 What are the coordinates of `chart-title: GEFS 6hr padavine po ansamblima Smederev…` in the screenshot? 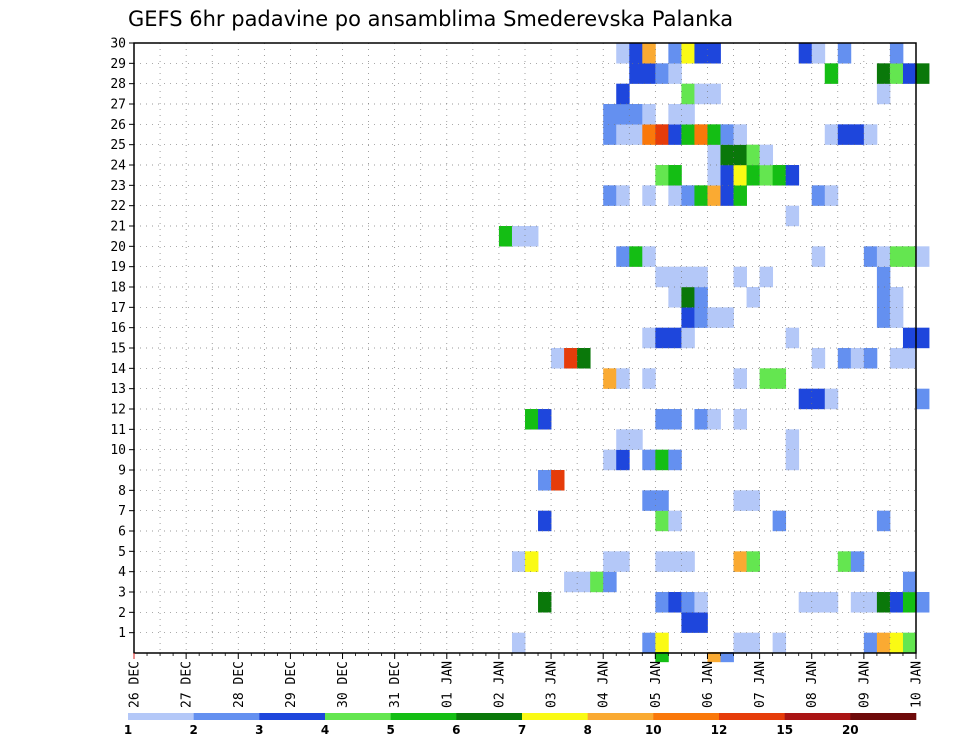 It's located at (430, 19).